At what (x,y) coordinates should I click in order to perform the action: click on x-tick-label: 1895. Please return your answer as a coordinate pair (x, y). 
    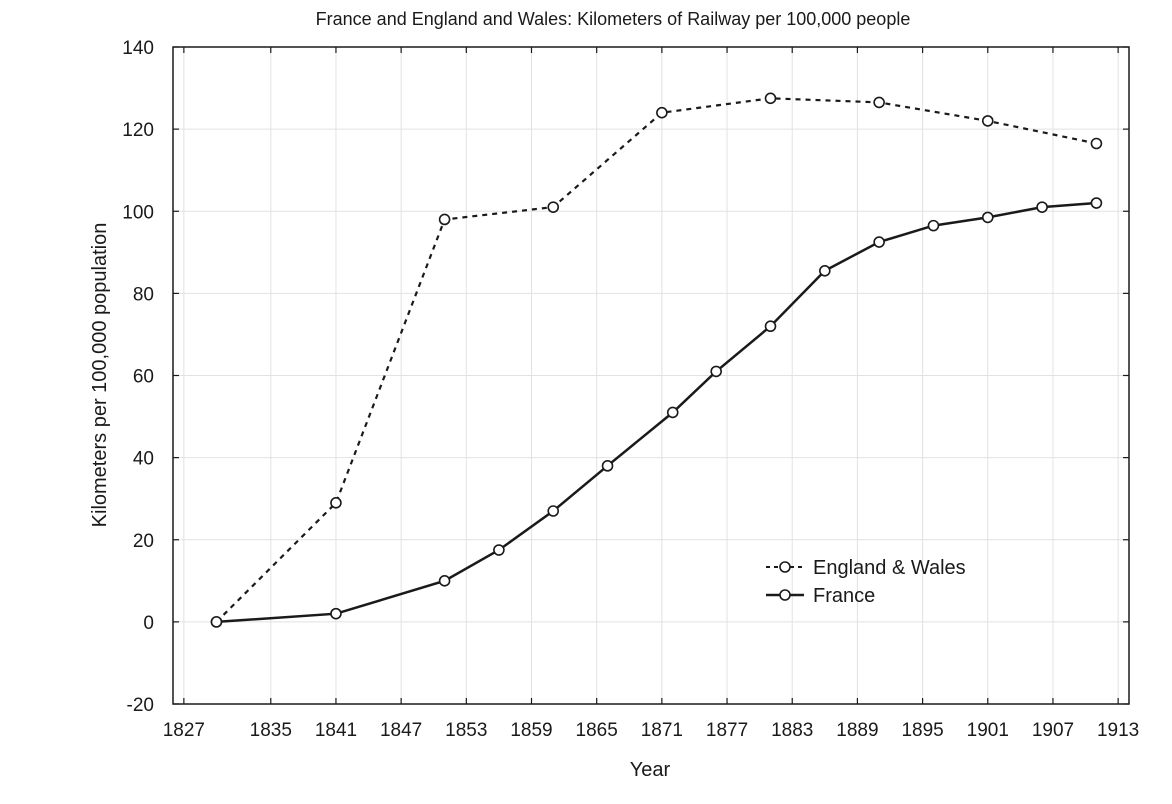
    Looking at the image, I should click on (922, 730).